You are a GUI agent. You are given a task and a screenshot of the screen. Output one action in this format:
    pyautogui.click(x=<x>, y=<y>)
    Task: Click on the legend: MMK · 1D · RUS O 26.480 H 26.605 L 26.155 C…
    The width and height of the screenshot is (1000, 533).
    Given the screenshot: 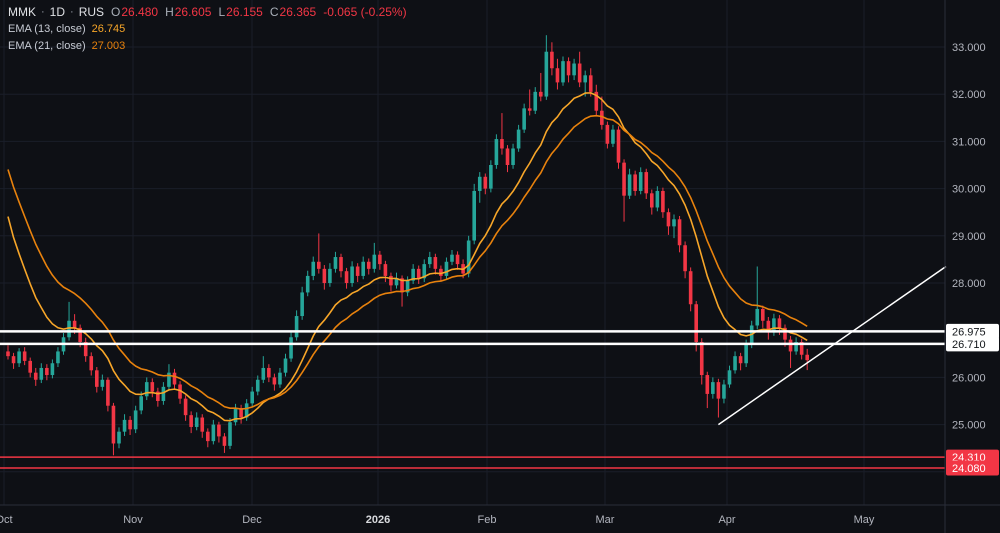 What is the action you would take?
    pyautogui.click(x=207, y=30)
    